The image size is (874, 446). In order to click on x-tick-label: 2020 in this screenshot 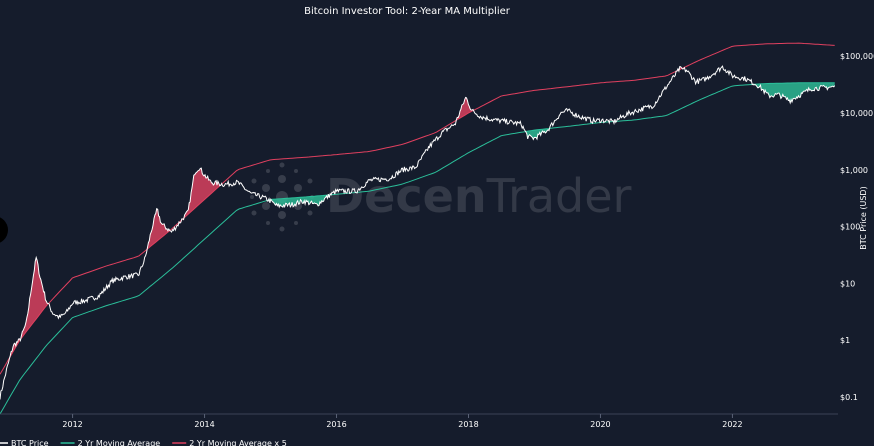, I will do `click(600, 424)`.